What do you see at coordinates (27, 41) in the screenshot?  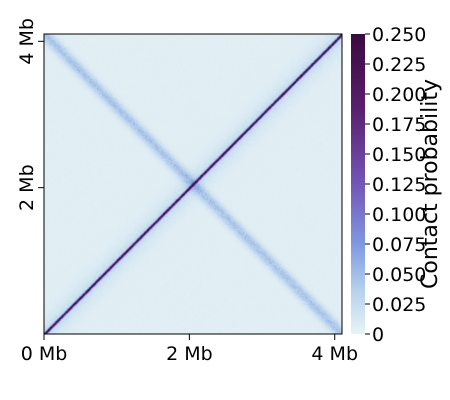 I see `y-tick-label: 4 Mb` at bounding box center [27, 41].